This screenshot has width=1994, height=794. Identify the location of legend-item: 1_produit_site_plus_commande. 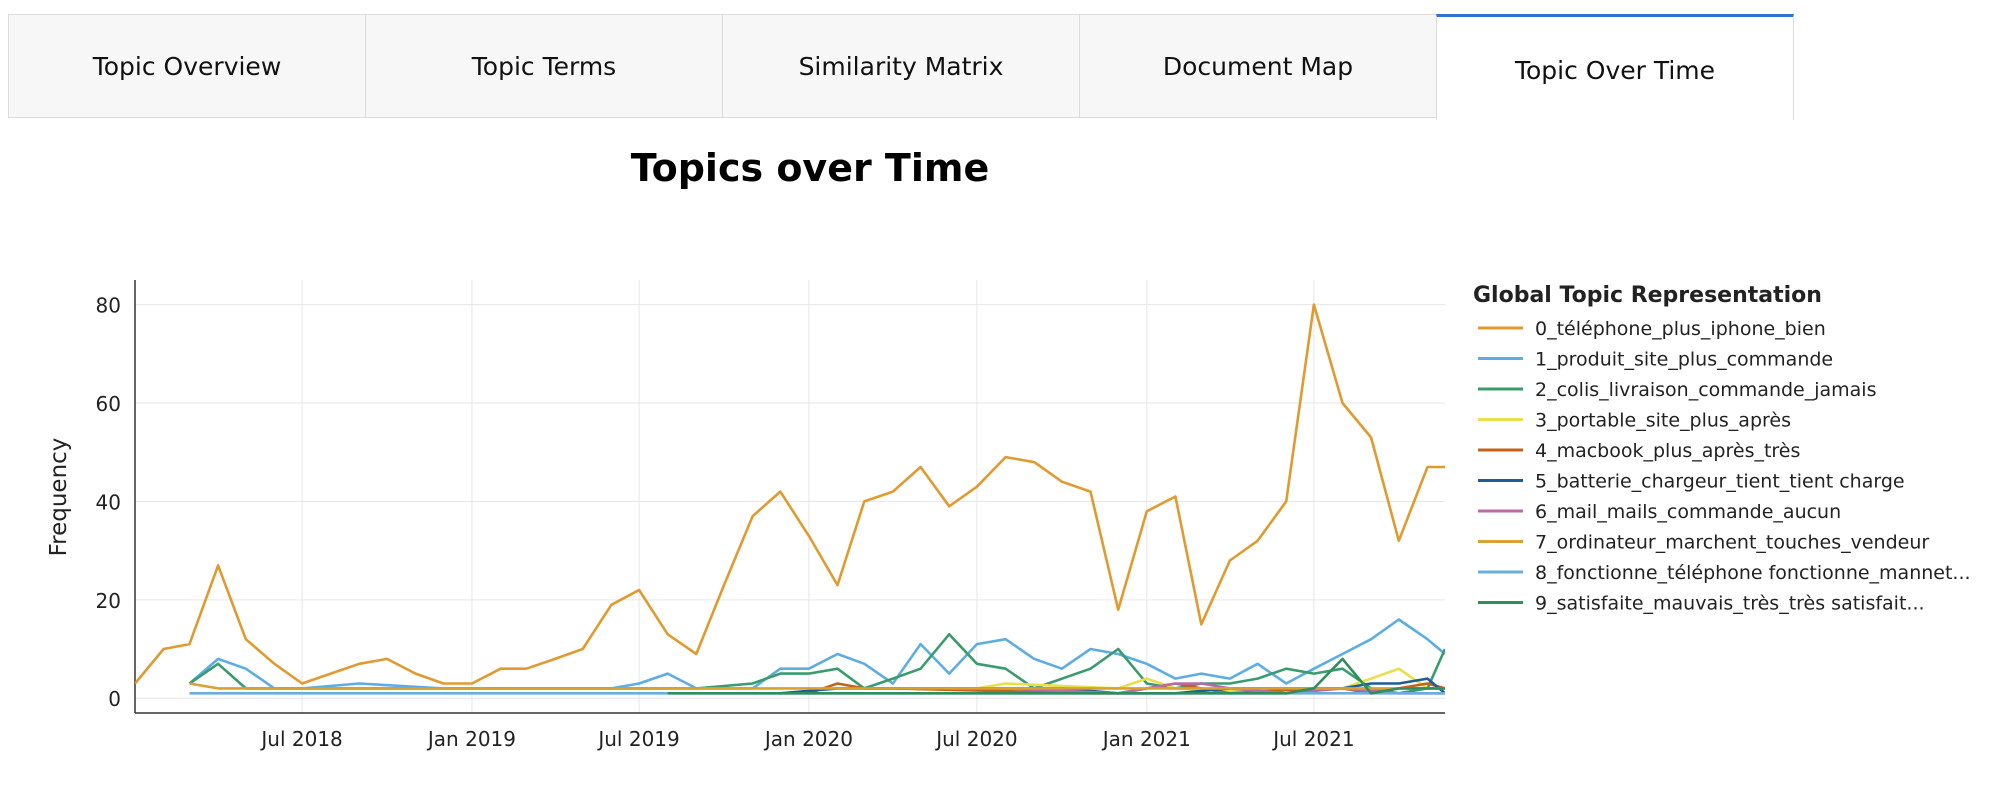
(1655, 360).